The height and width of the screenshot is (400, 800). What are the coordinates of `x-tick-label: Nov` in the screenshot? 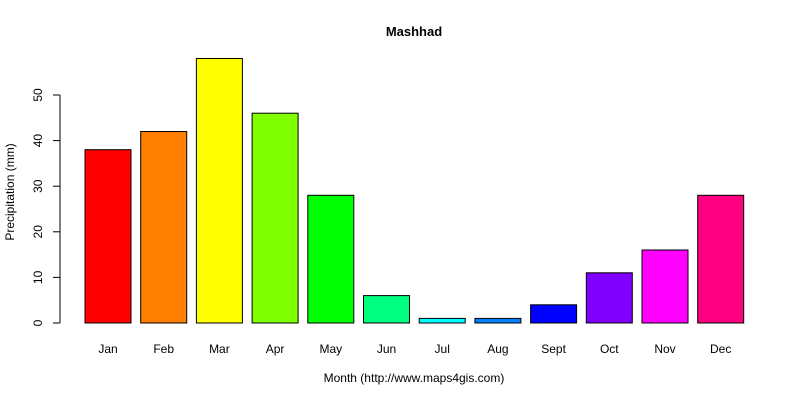 It's located at (664, 349).